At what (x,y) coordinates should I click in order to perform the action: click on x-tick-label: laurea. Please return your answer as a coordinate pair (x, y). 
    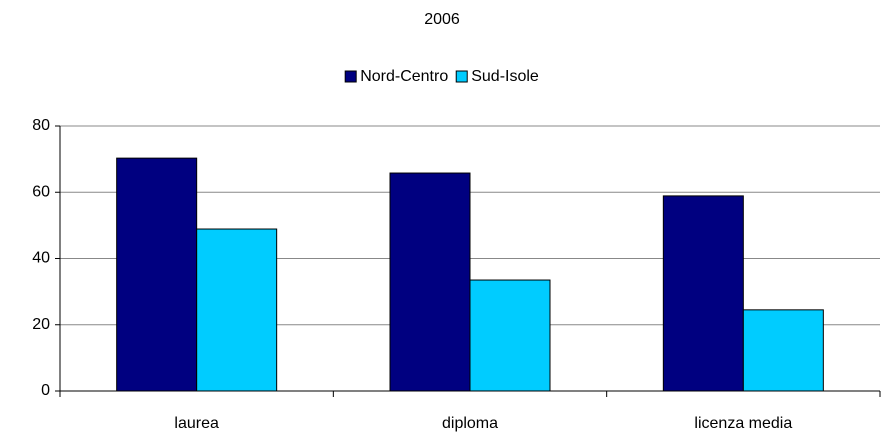
    Looking at the image, I should click on (196, 423).